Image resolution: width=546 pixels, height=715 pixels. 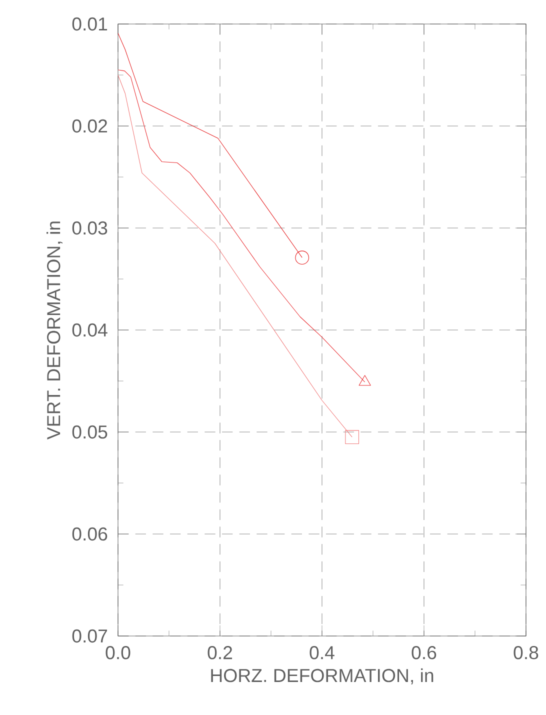 What do you see at coordinates (220, 653) in the screenshot?
I see `x-tick-label: 0.2` at bounding box center [220, 653].